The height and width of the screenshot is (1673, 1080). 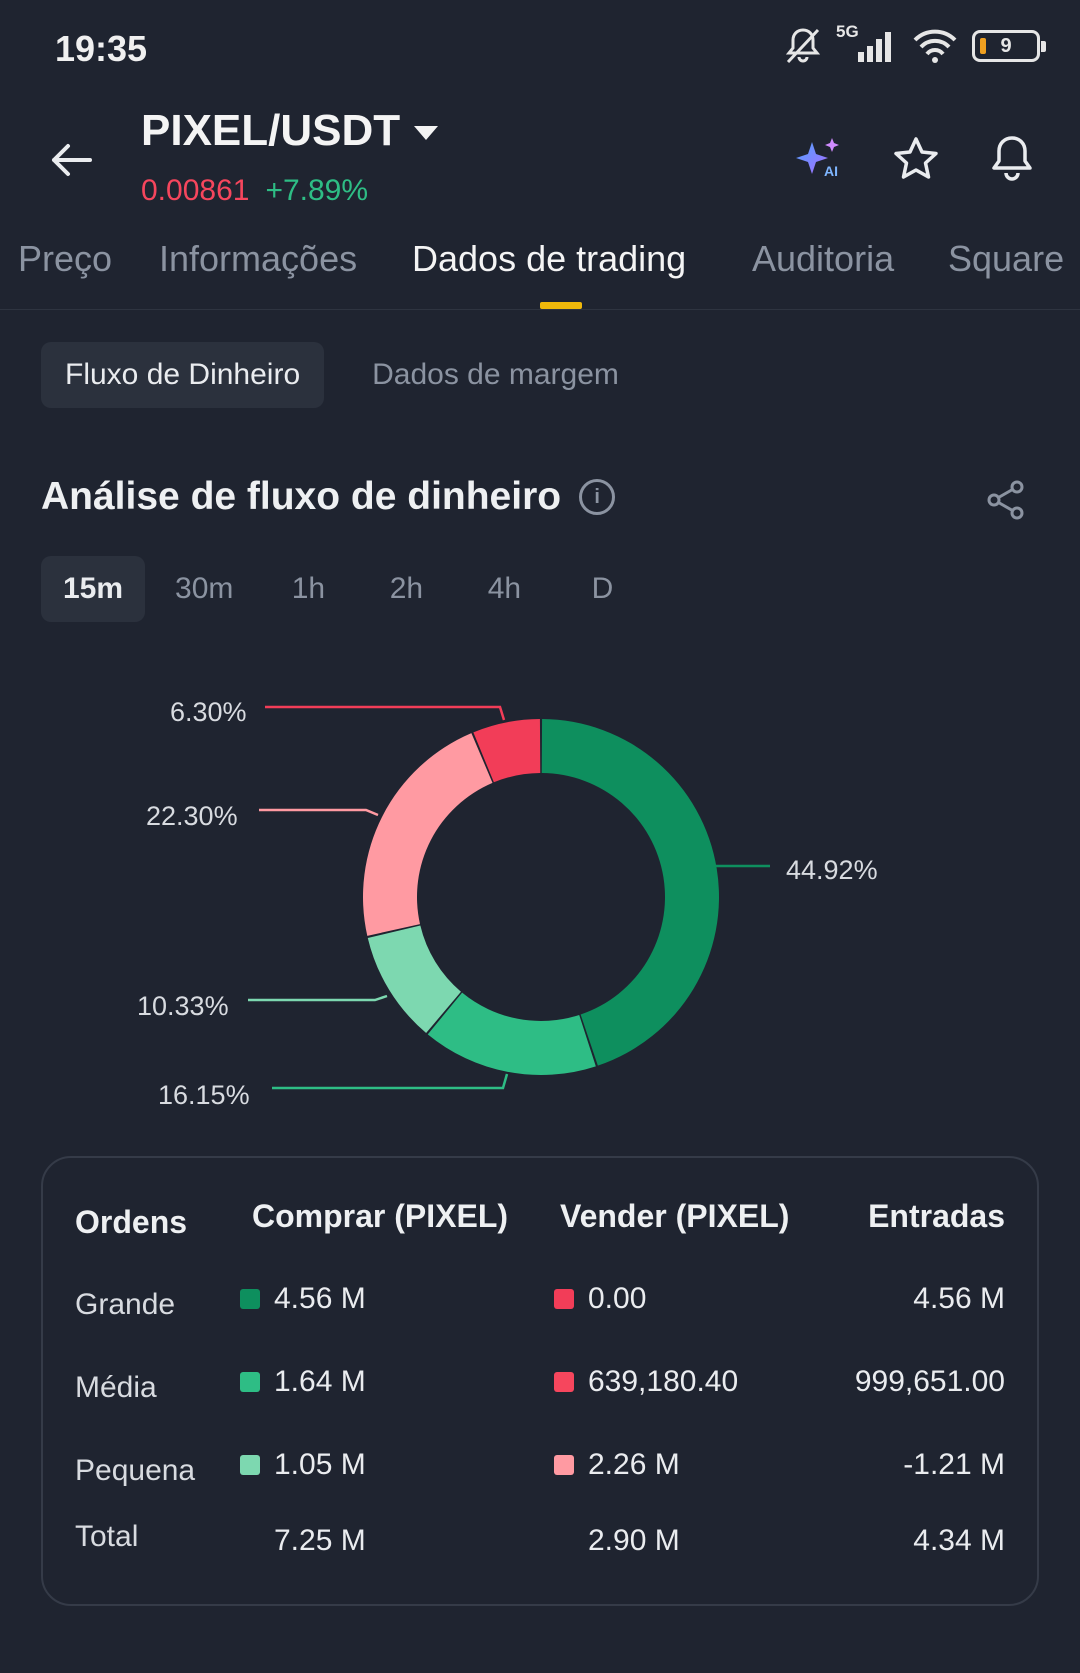 What do you see at coordinates (511, 1033) in the screenshot?
I see `slice-buy-medium` at bounding box center [511, 1033].